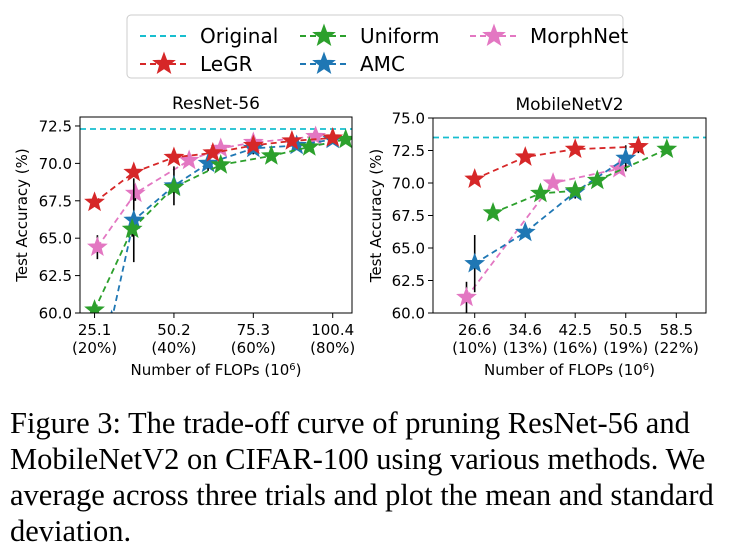  I want to click on plot-frame, so click(216, 215).